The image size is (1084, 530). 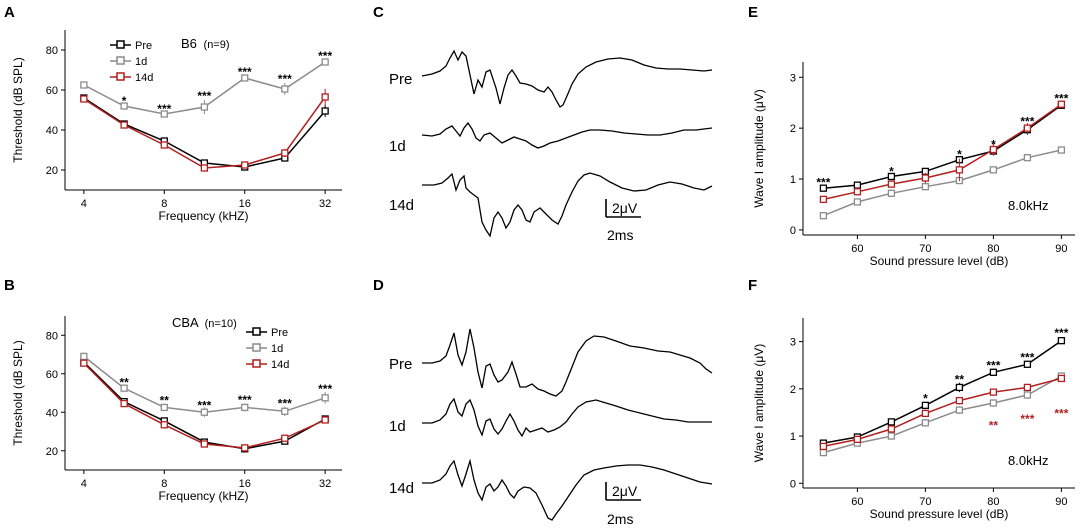 What do you see at coordinates (52, 131) in the screenshot?
I see `y-tick-label: 40` at bounding box center [52, 131].